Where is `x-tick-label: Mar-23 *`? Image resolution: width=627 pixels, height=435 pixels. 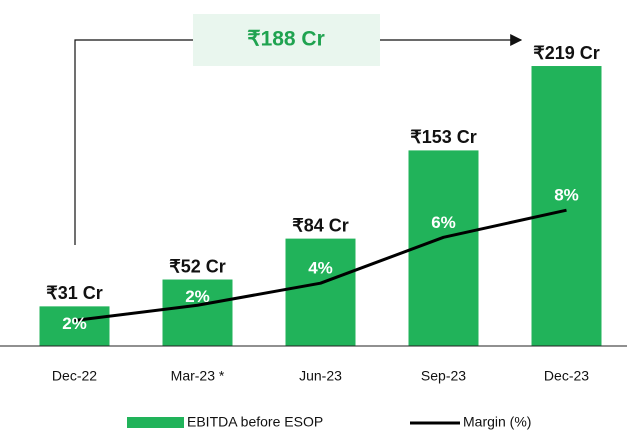
x-tick-label: Mar-23 * is located at coordinates (198, 376).